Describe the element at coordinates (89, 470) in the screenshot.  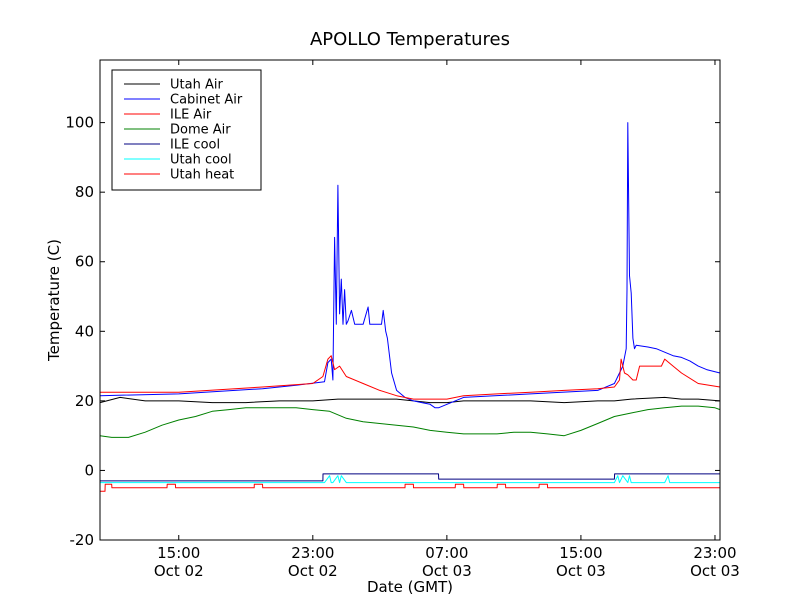
I see `y-tick-label: 0` at that location.